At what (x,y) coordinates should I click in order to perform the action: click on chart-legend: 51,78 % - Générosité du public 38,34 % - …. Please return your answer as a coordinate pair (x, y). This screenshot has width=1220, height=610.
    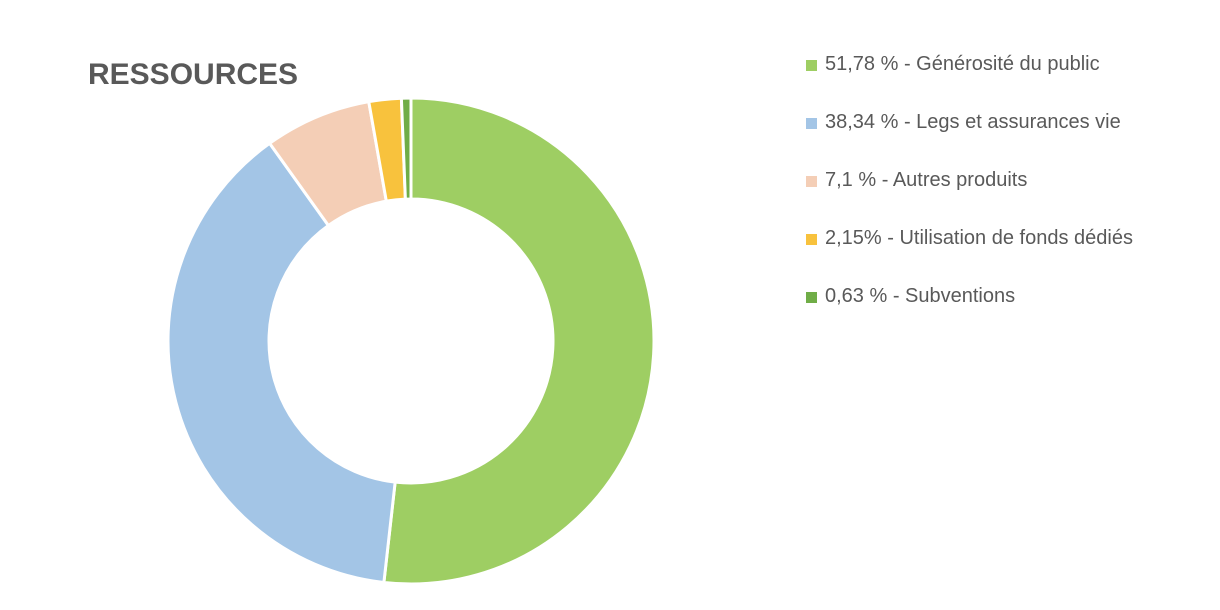
    Looking at the image, I should click on (969, 195).